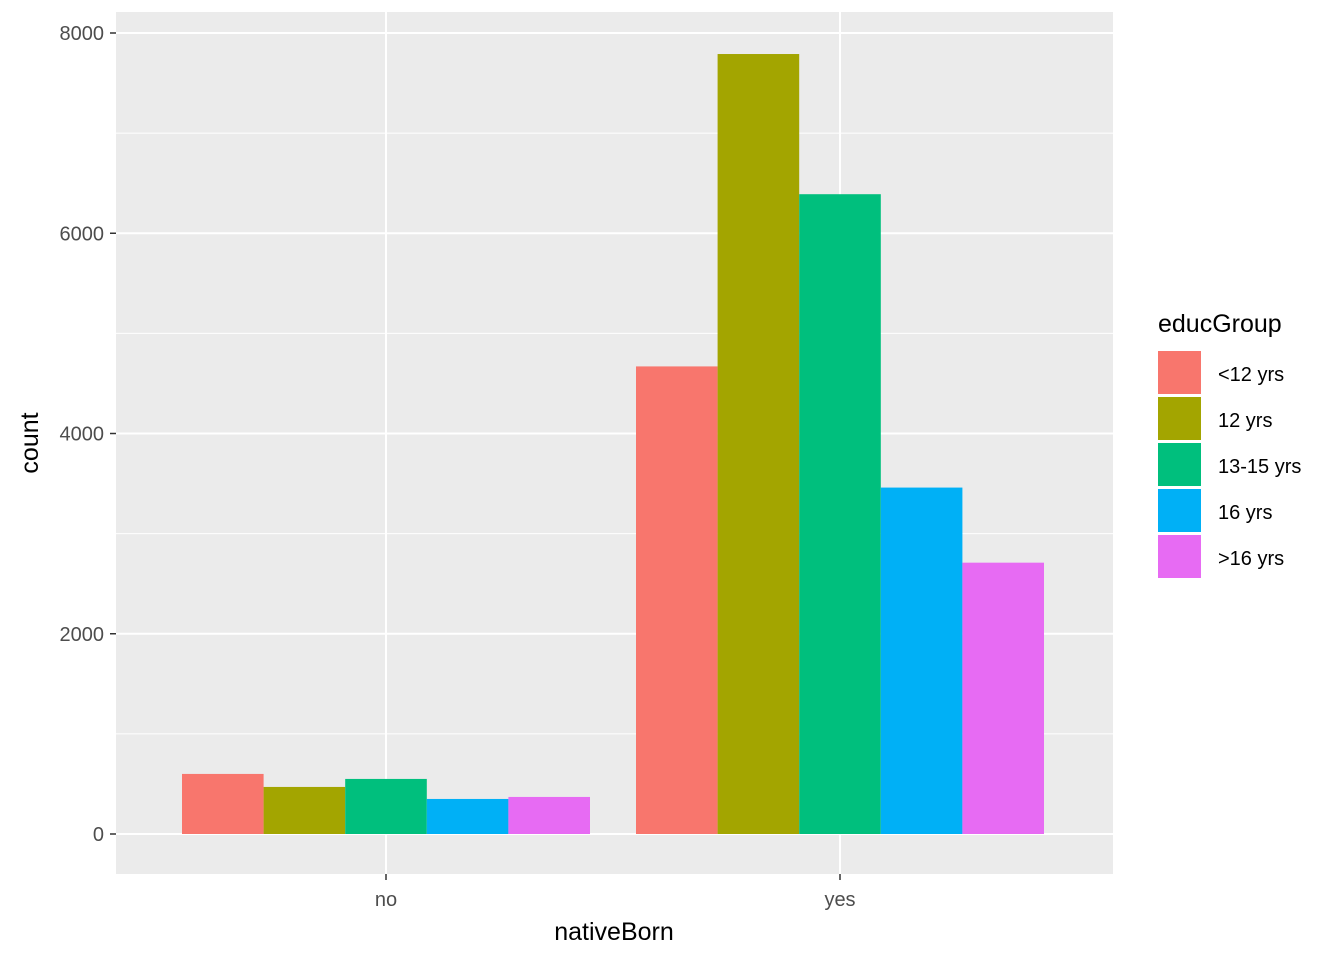 This screenshot has width=1344, height=960. Describe the element at coordinates (1245, 513) in the screenshot. I see `legend-label: 16 yrs` at that location.